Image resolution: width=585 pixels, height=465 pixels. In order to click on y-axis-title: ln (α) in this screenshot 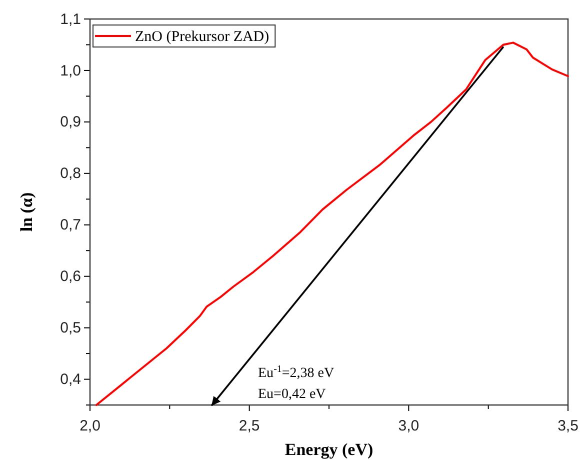, I will do `click(26, 212)`.